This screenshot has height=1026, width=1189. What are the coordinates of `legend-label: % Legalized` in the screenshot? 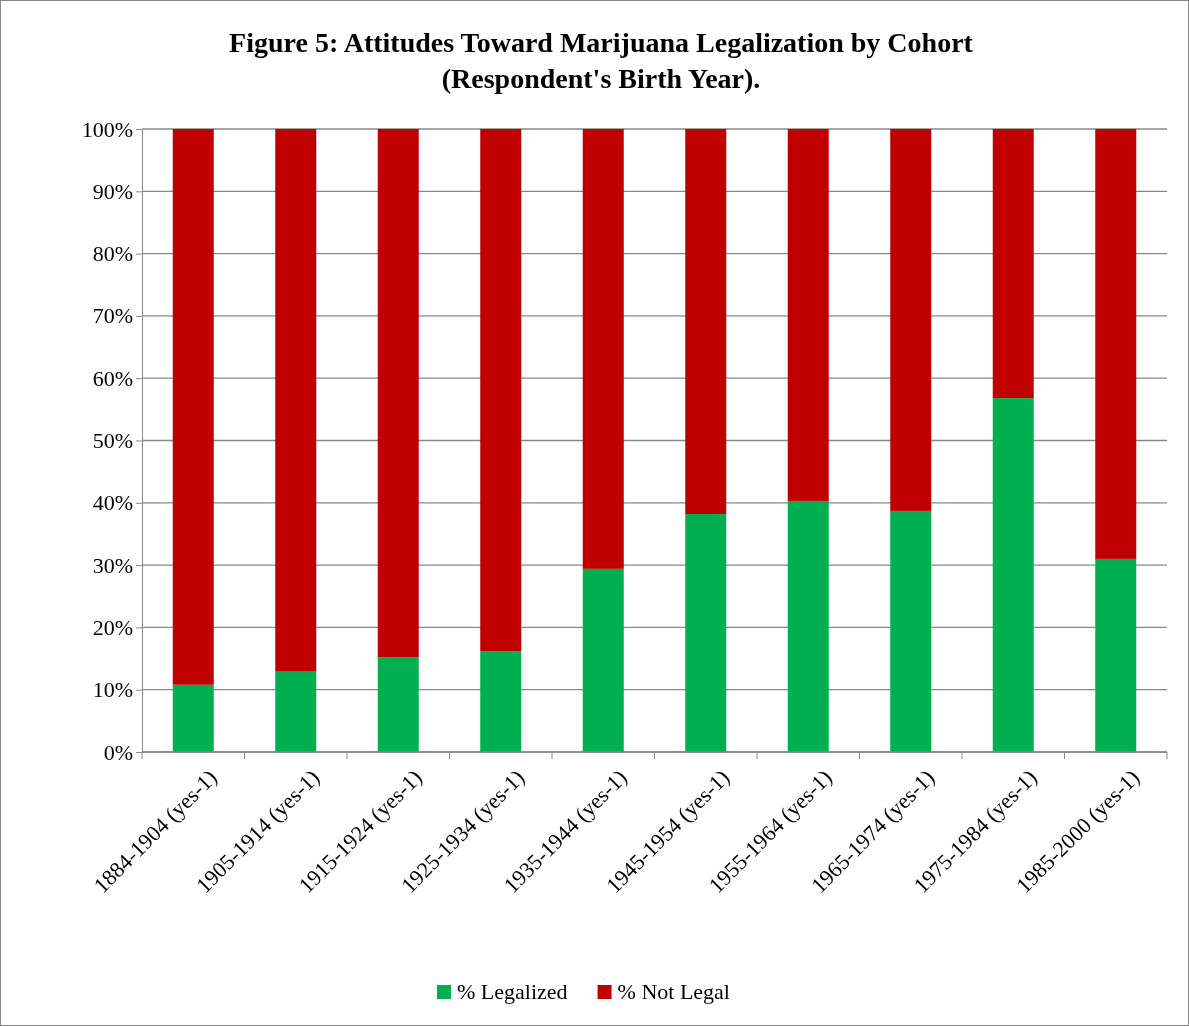 It's located at (512, 991).